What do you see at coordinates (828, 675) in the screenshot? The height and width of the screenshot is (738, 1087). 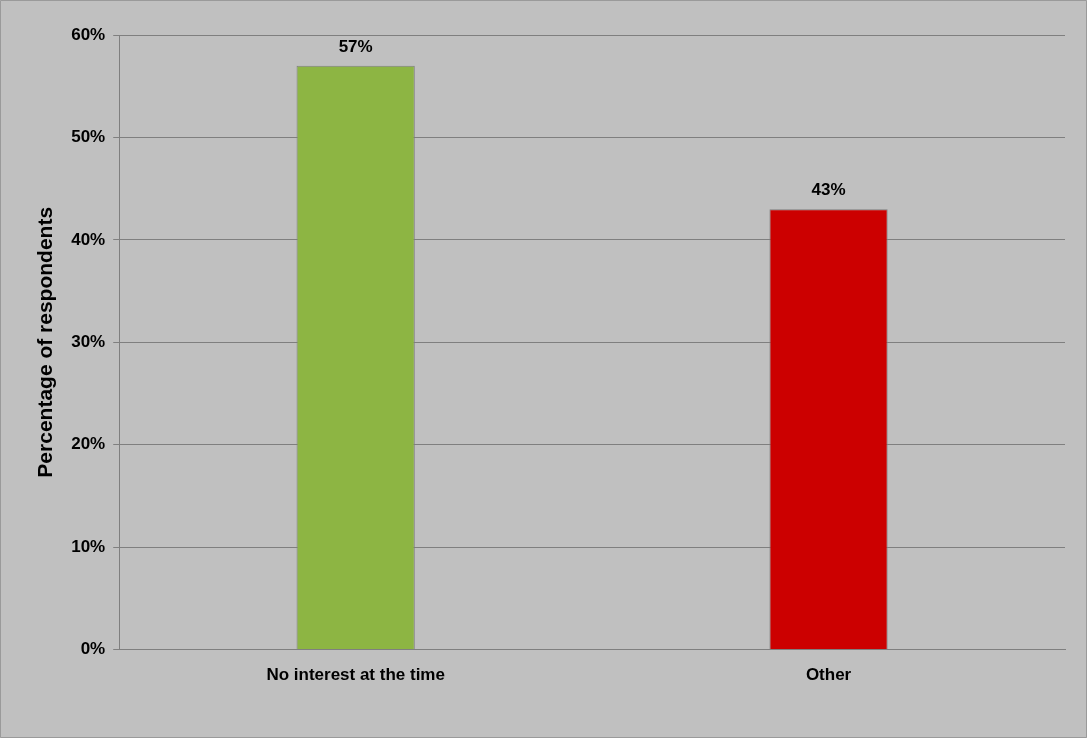 I see `x-tick-label: Other` at bounding box center [828, 675].